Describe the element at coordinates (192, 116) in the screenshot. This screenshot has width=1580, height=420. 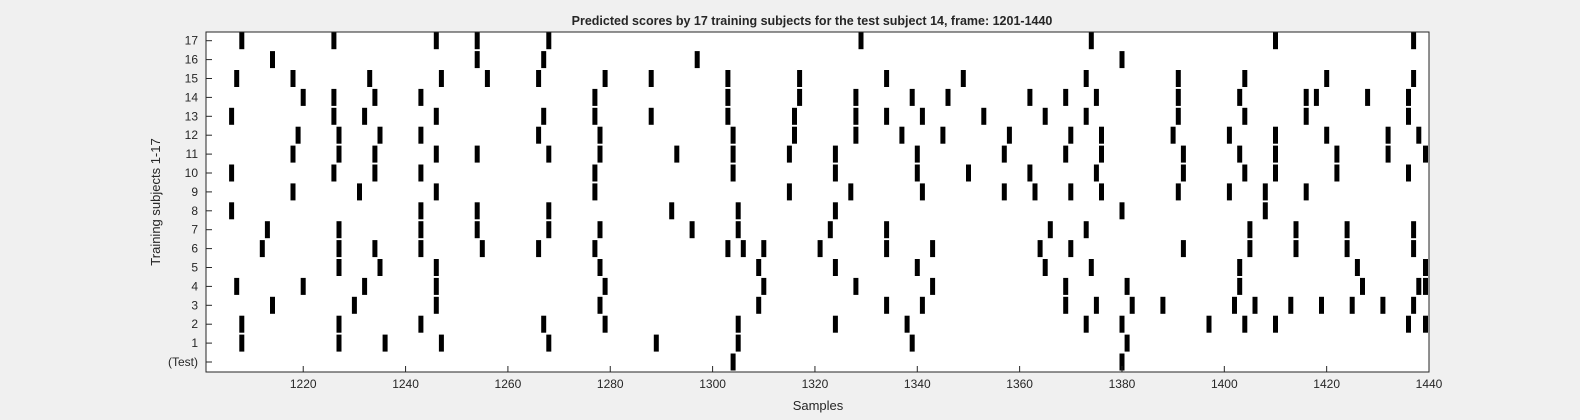
I see `y-tick-label: 13` at that location.